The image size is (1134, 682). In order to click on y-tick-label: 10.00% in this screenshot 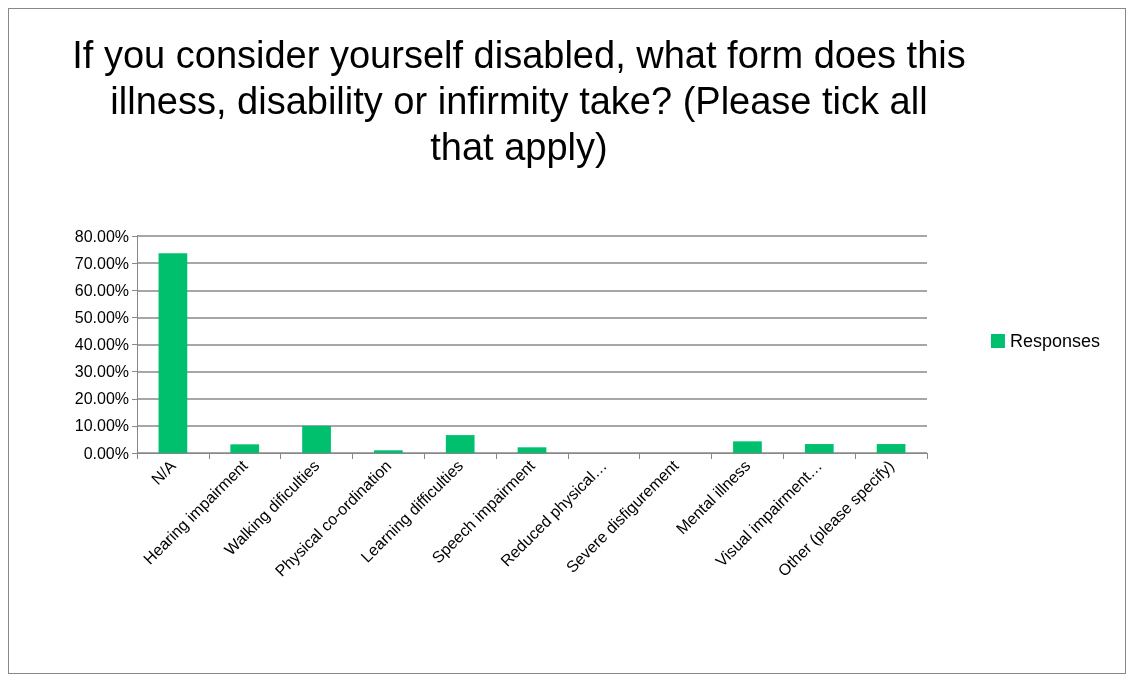, I will do `click(101, 426)`.